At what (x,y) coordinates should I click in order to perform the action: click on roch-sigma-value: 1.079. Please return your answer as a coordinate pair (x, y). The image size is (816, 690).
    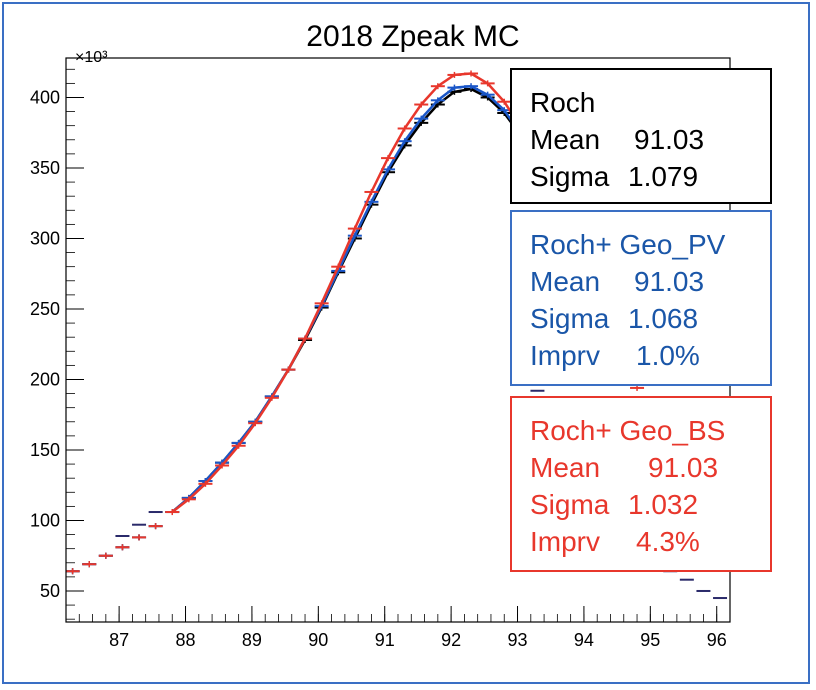
    Looking at the image, I should click on (663, 176).